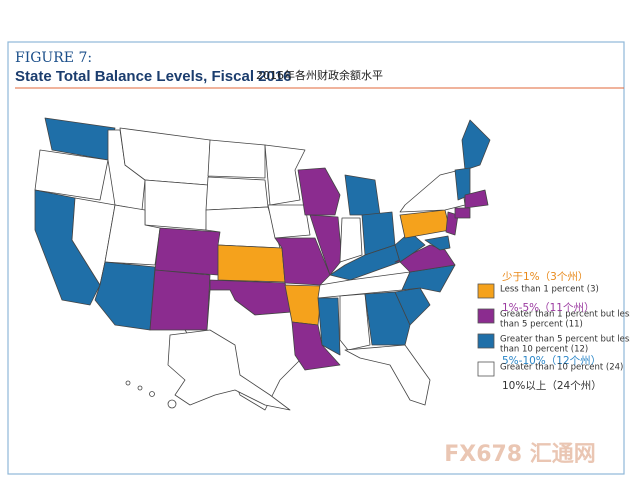 The width and height of the screenshot is (630, 490). Describe the element at coordinates (561, 368) in the screenshot. I see `legend-label: Greater than 10 percent (24)` at that location.